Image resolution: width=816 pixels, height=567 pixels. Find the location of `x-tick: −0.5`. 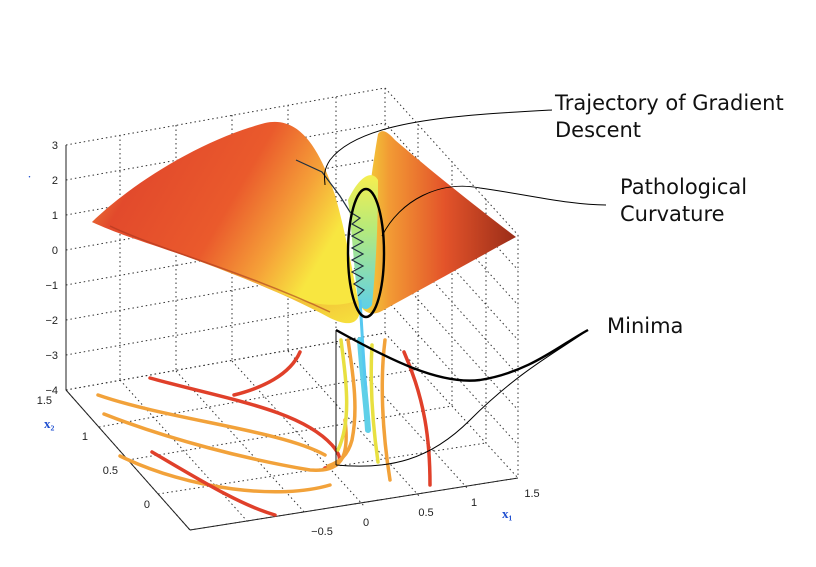

x-tick: −0.5 is located at coordinates (322, 532).